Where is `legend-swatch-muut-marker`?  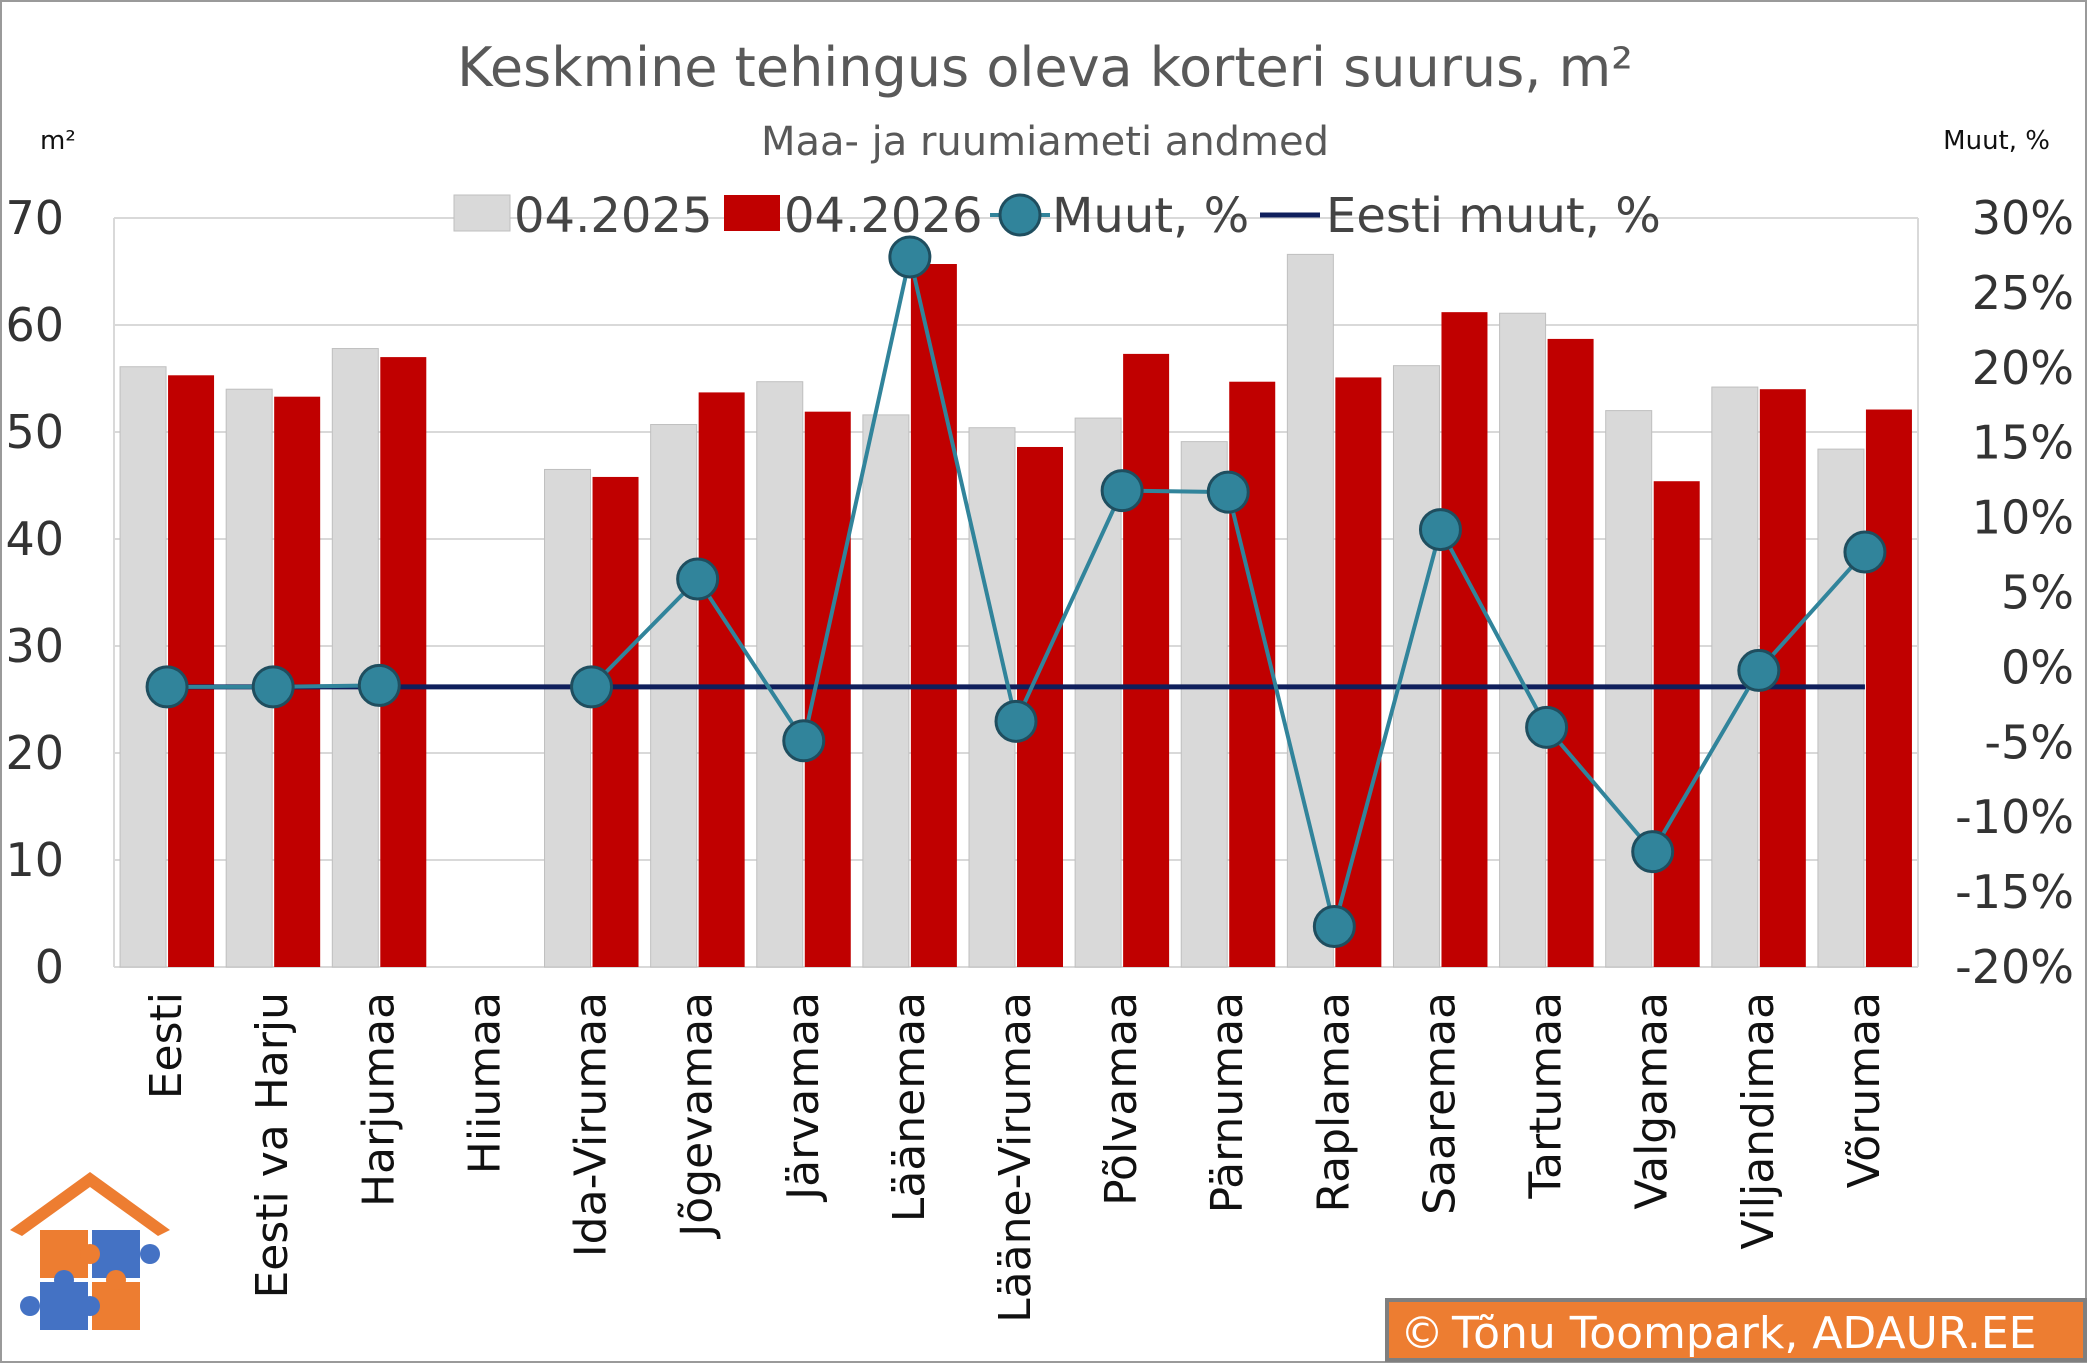
legend-swatch-muut-marker is located at coordinates (1020, 215).